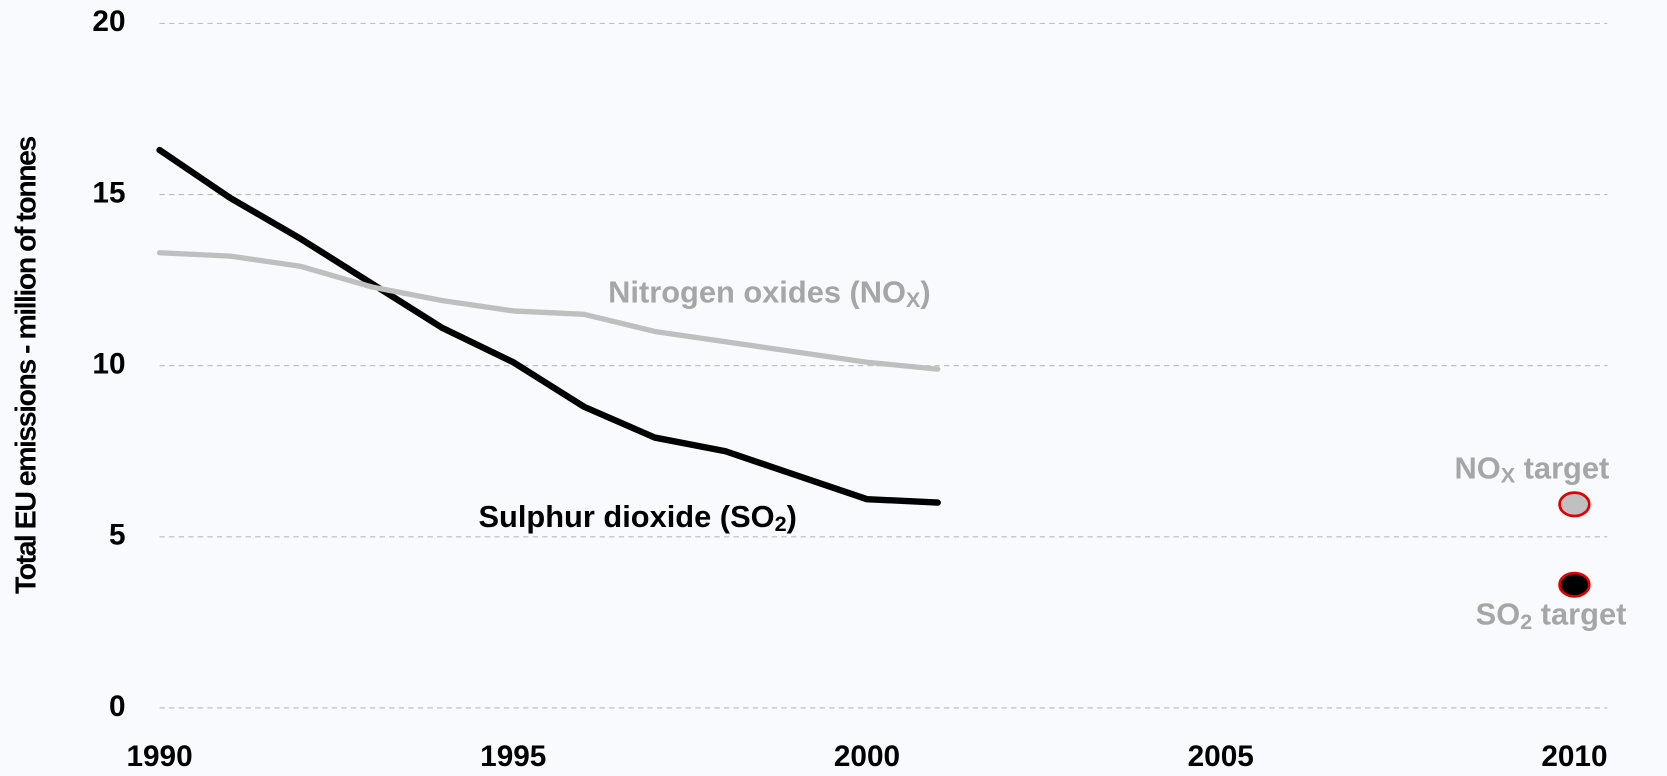 The width and height of the screenshot is (1667, 776). I want to click on series-label: Sulphur dioxide (SO2), so click(637, 517).